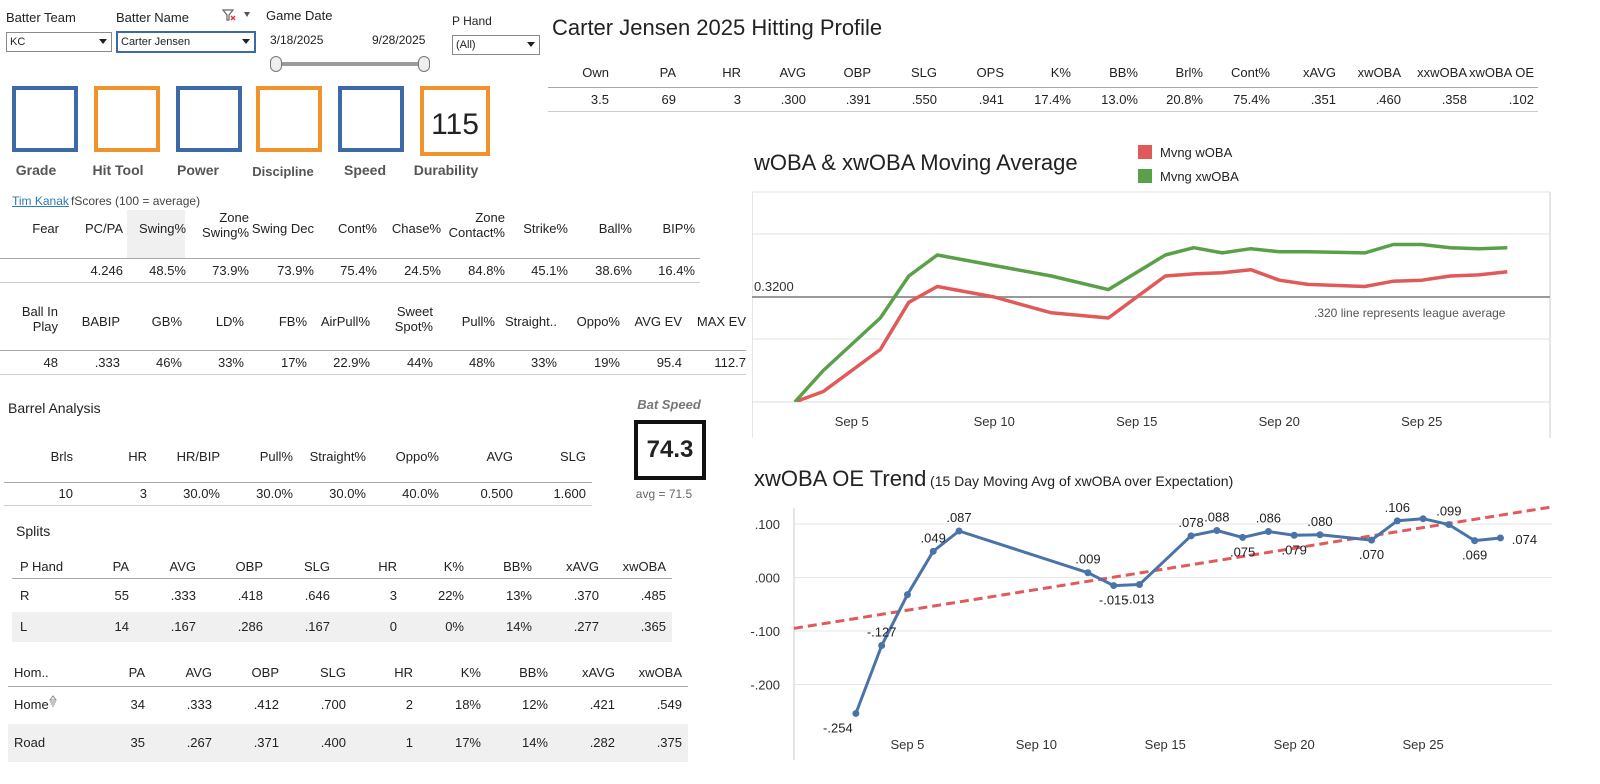 This screenshot has height=784, width=1600. I want to click on table-cell: 24.5%, so click(422, 270).